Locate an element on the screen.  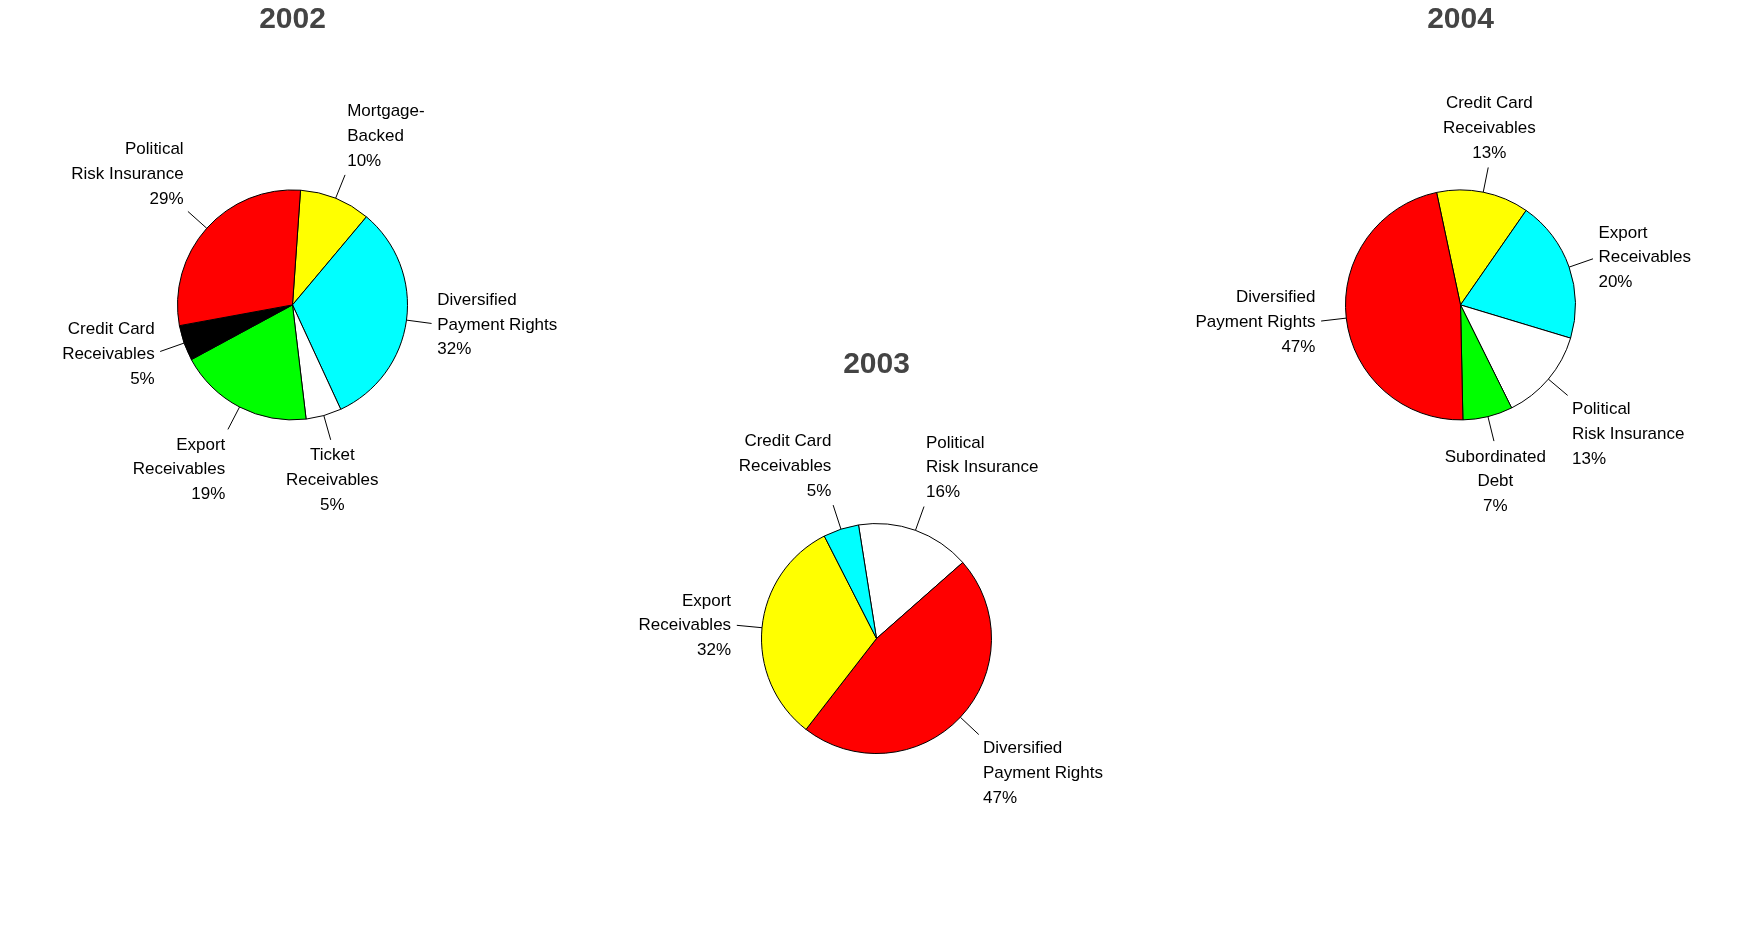
chart-title: 2002 is located at coordinates (292, 17).